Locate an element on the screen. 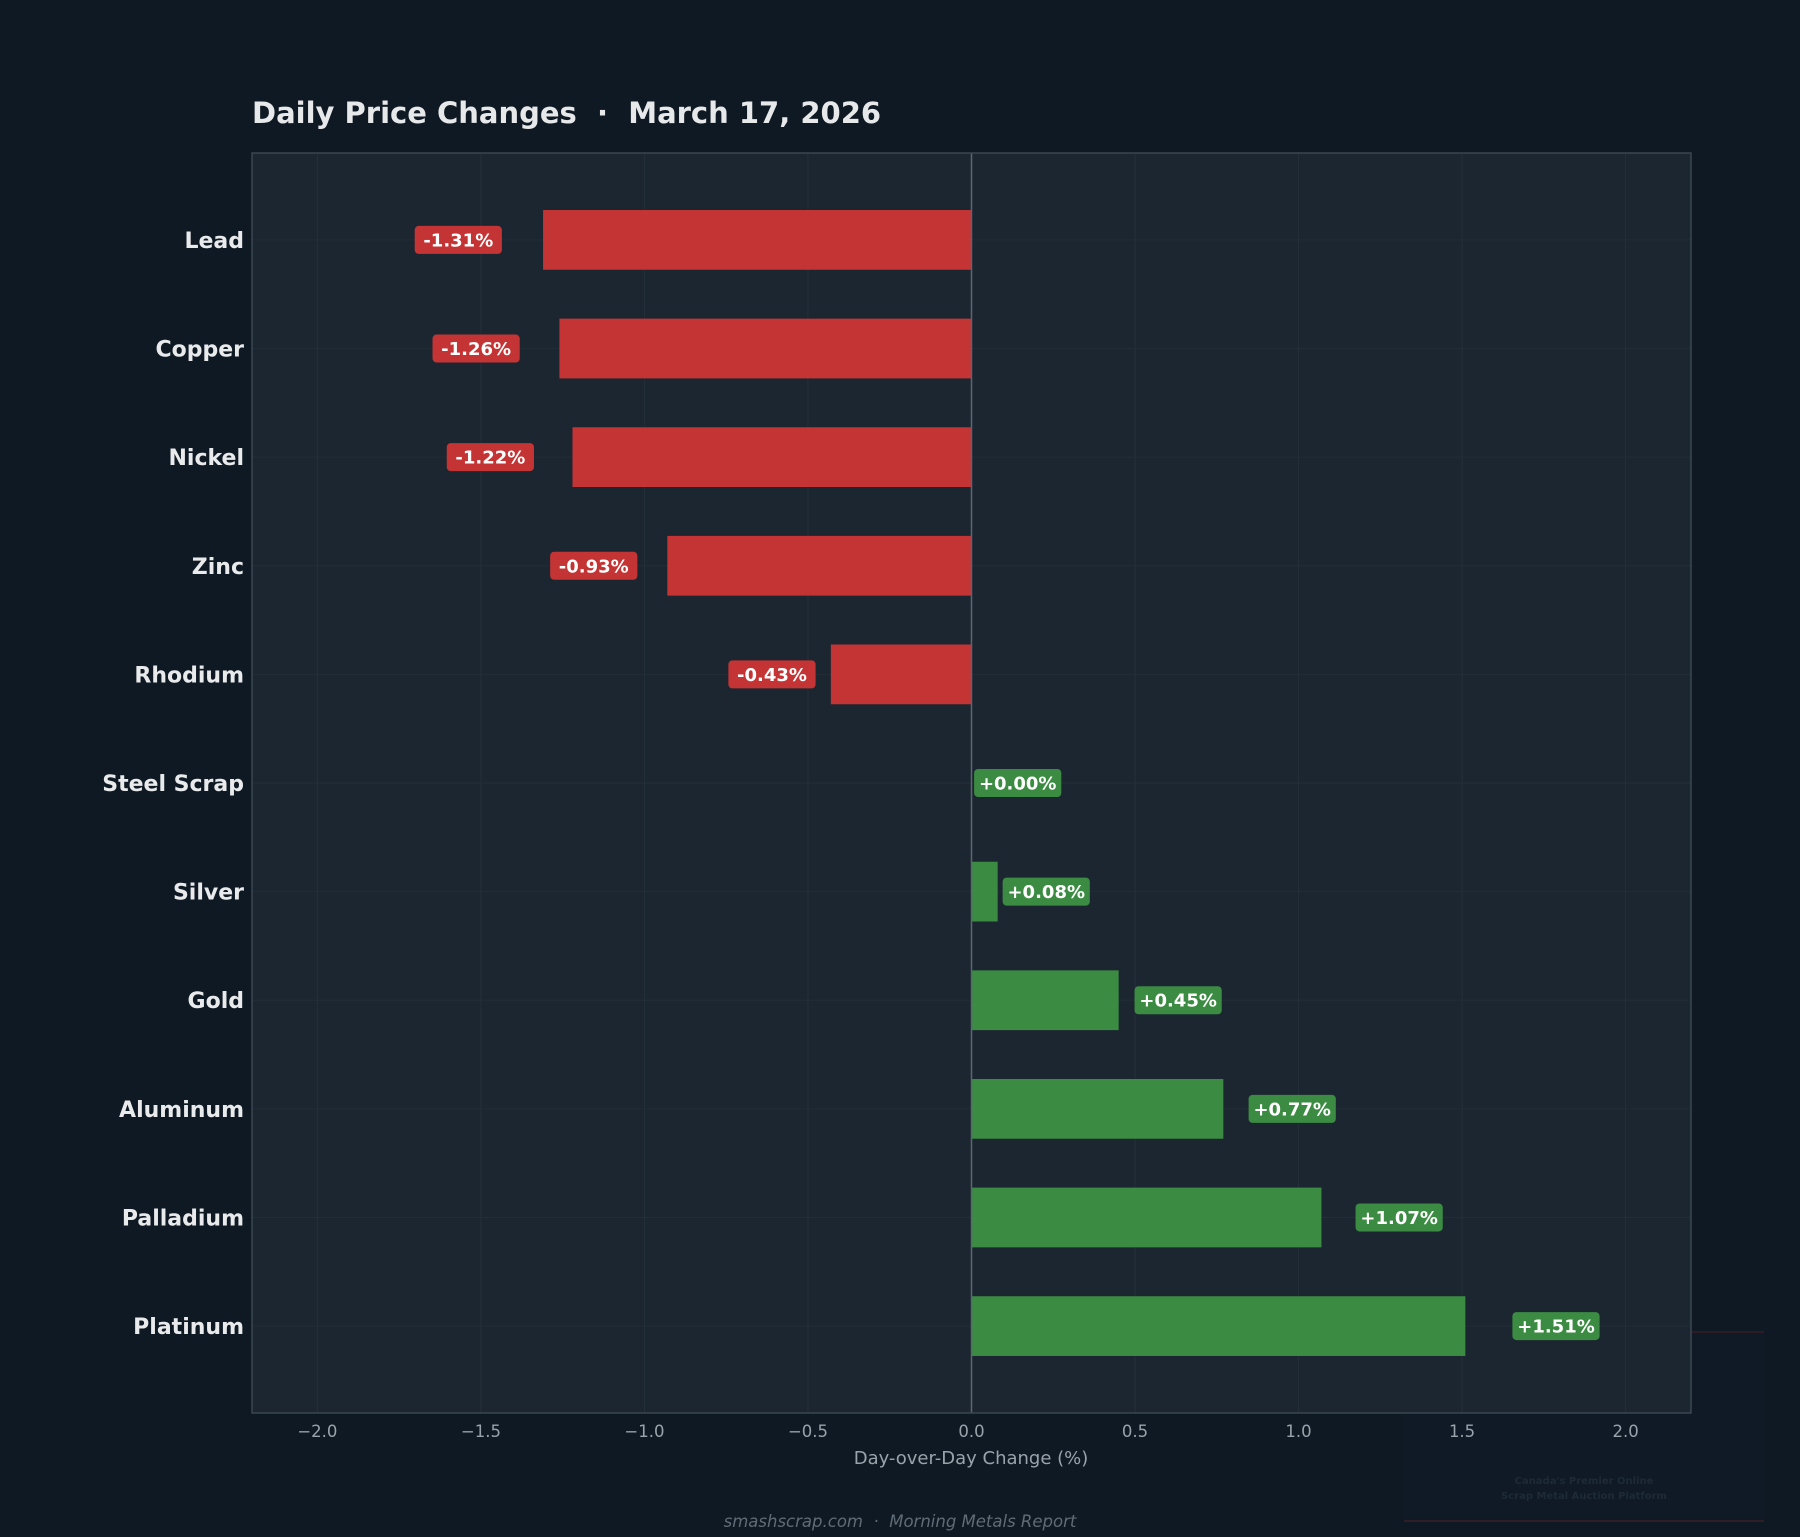 The height and width of the screenshot is (1537, 1800). data-label: -0.93% is located at coordinates (594, 566).